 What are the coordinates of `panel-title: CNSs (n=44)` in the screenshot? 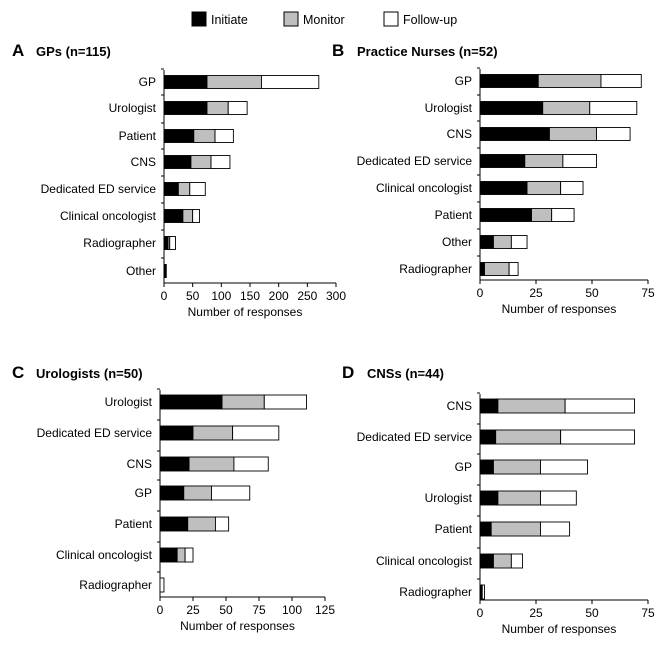 It's located at (405, 373).